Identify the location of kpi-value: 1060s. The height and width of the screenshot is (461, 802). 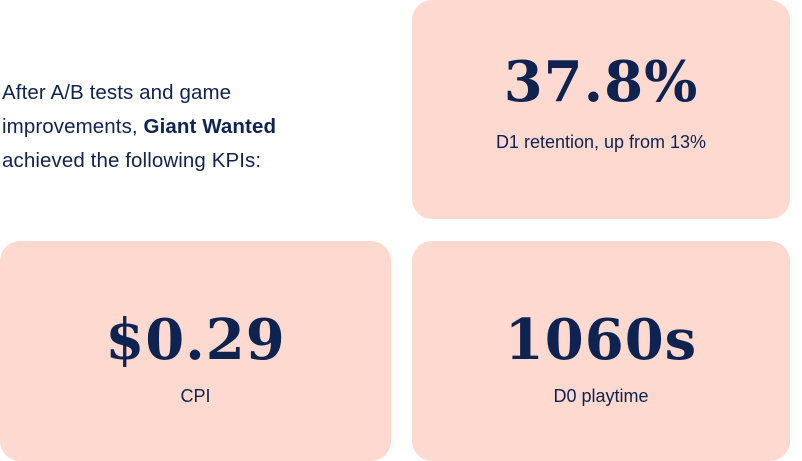
(601, 340).